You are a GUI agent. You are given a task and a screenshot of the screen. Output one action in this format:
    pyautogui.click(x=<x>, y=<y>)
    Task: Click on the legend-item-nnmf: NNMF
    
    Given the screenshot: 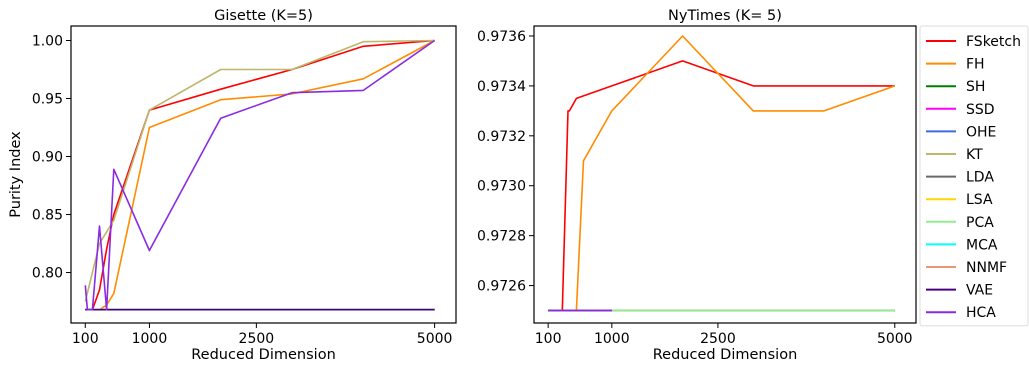 What is the action you would take?
    pyautogui.click(x=966, y=268)
    